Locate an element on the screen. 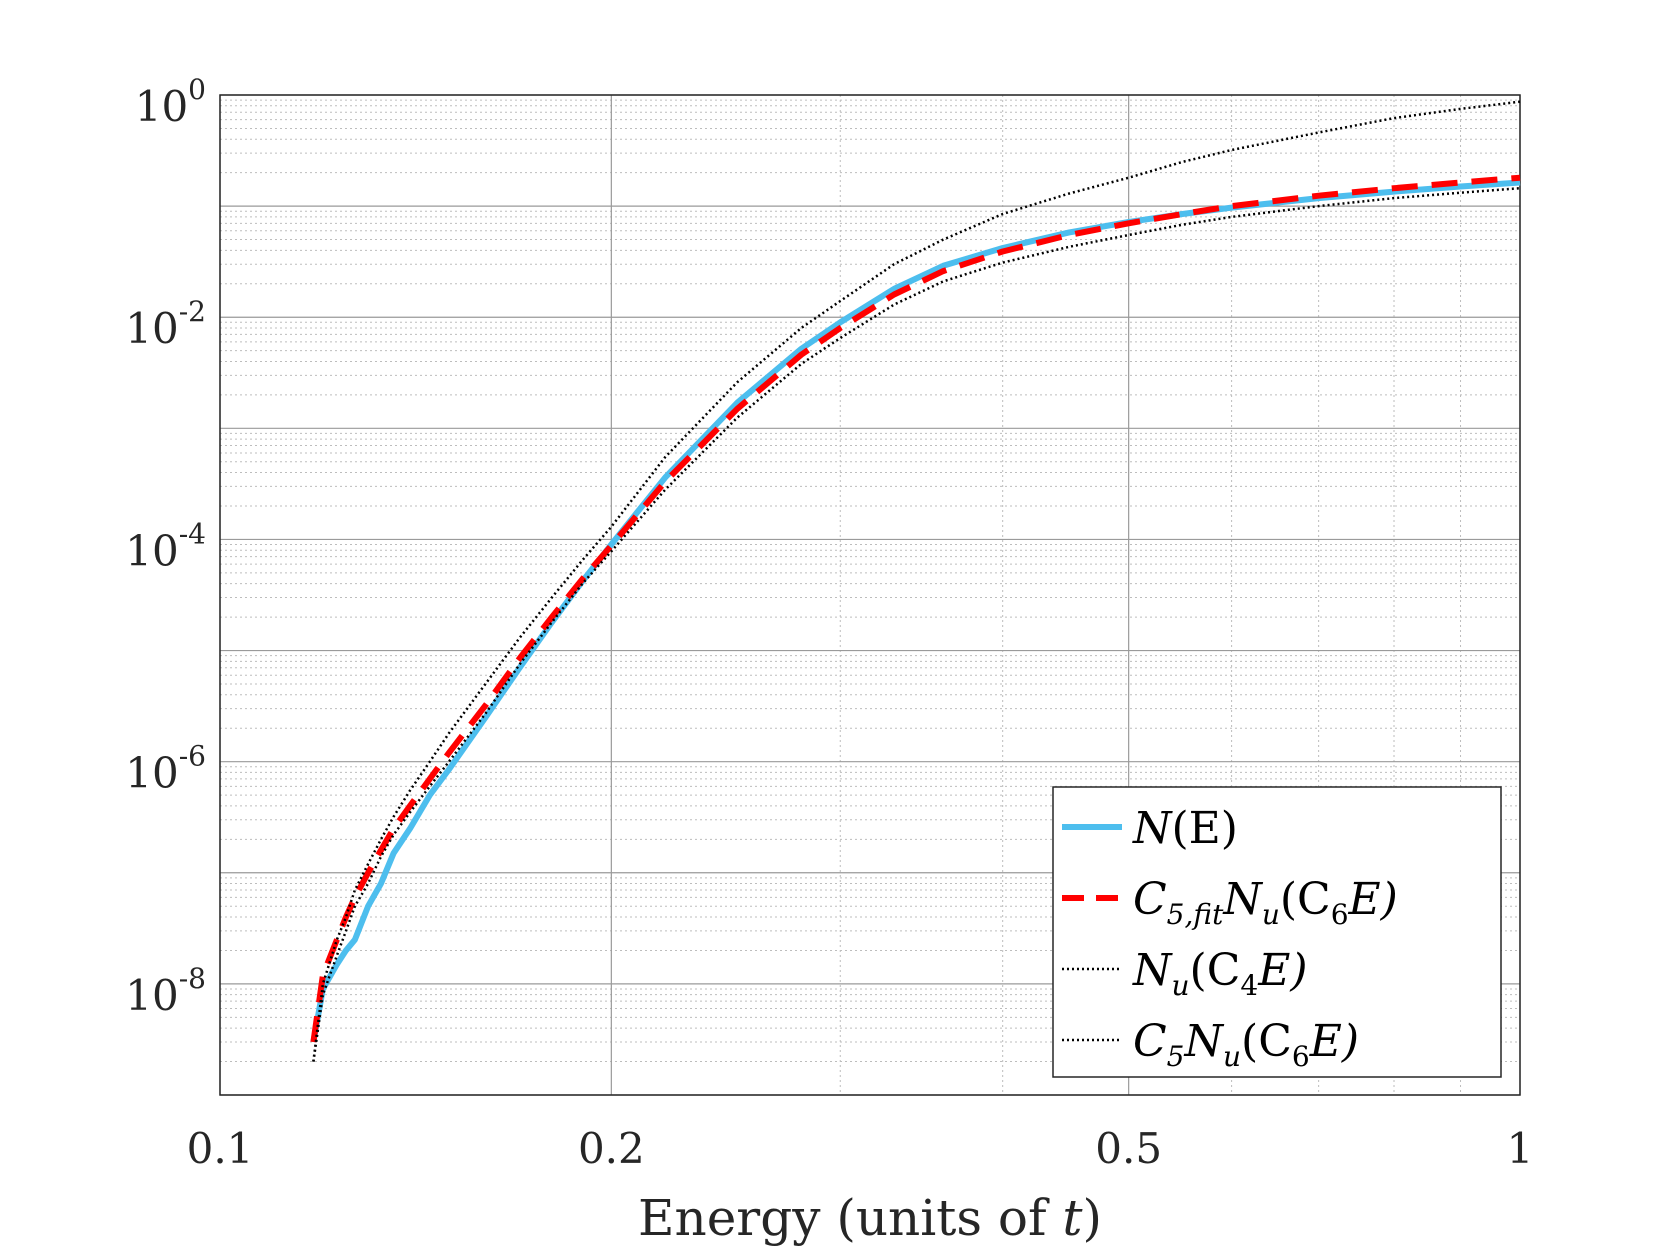 The height and width of the screenshot is (1250, 1667). y-axis-ticks: 10⁰ 10⁻² 10⁻⁴ 10⁻⁶ 10⁻⁸ is located at coordinates (165, 546).